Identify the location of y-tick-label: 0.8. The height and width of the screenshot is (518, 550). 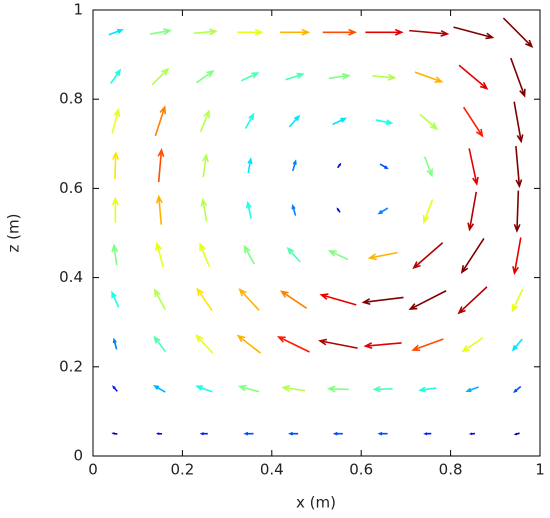
(71, 99).